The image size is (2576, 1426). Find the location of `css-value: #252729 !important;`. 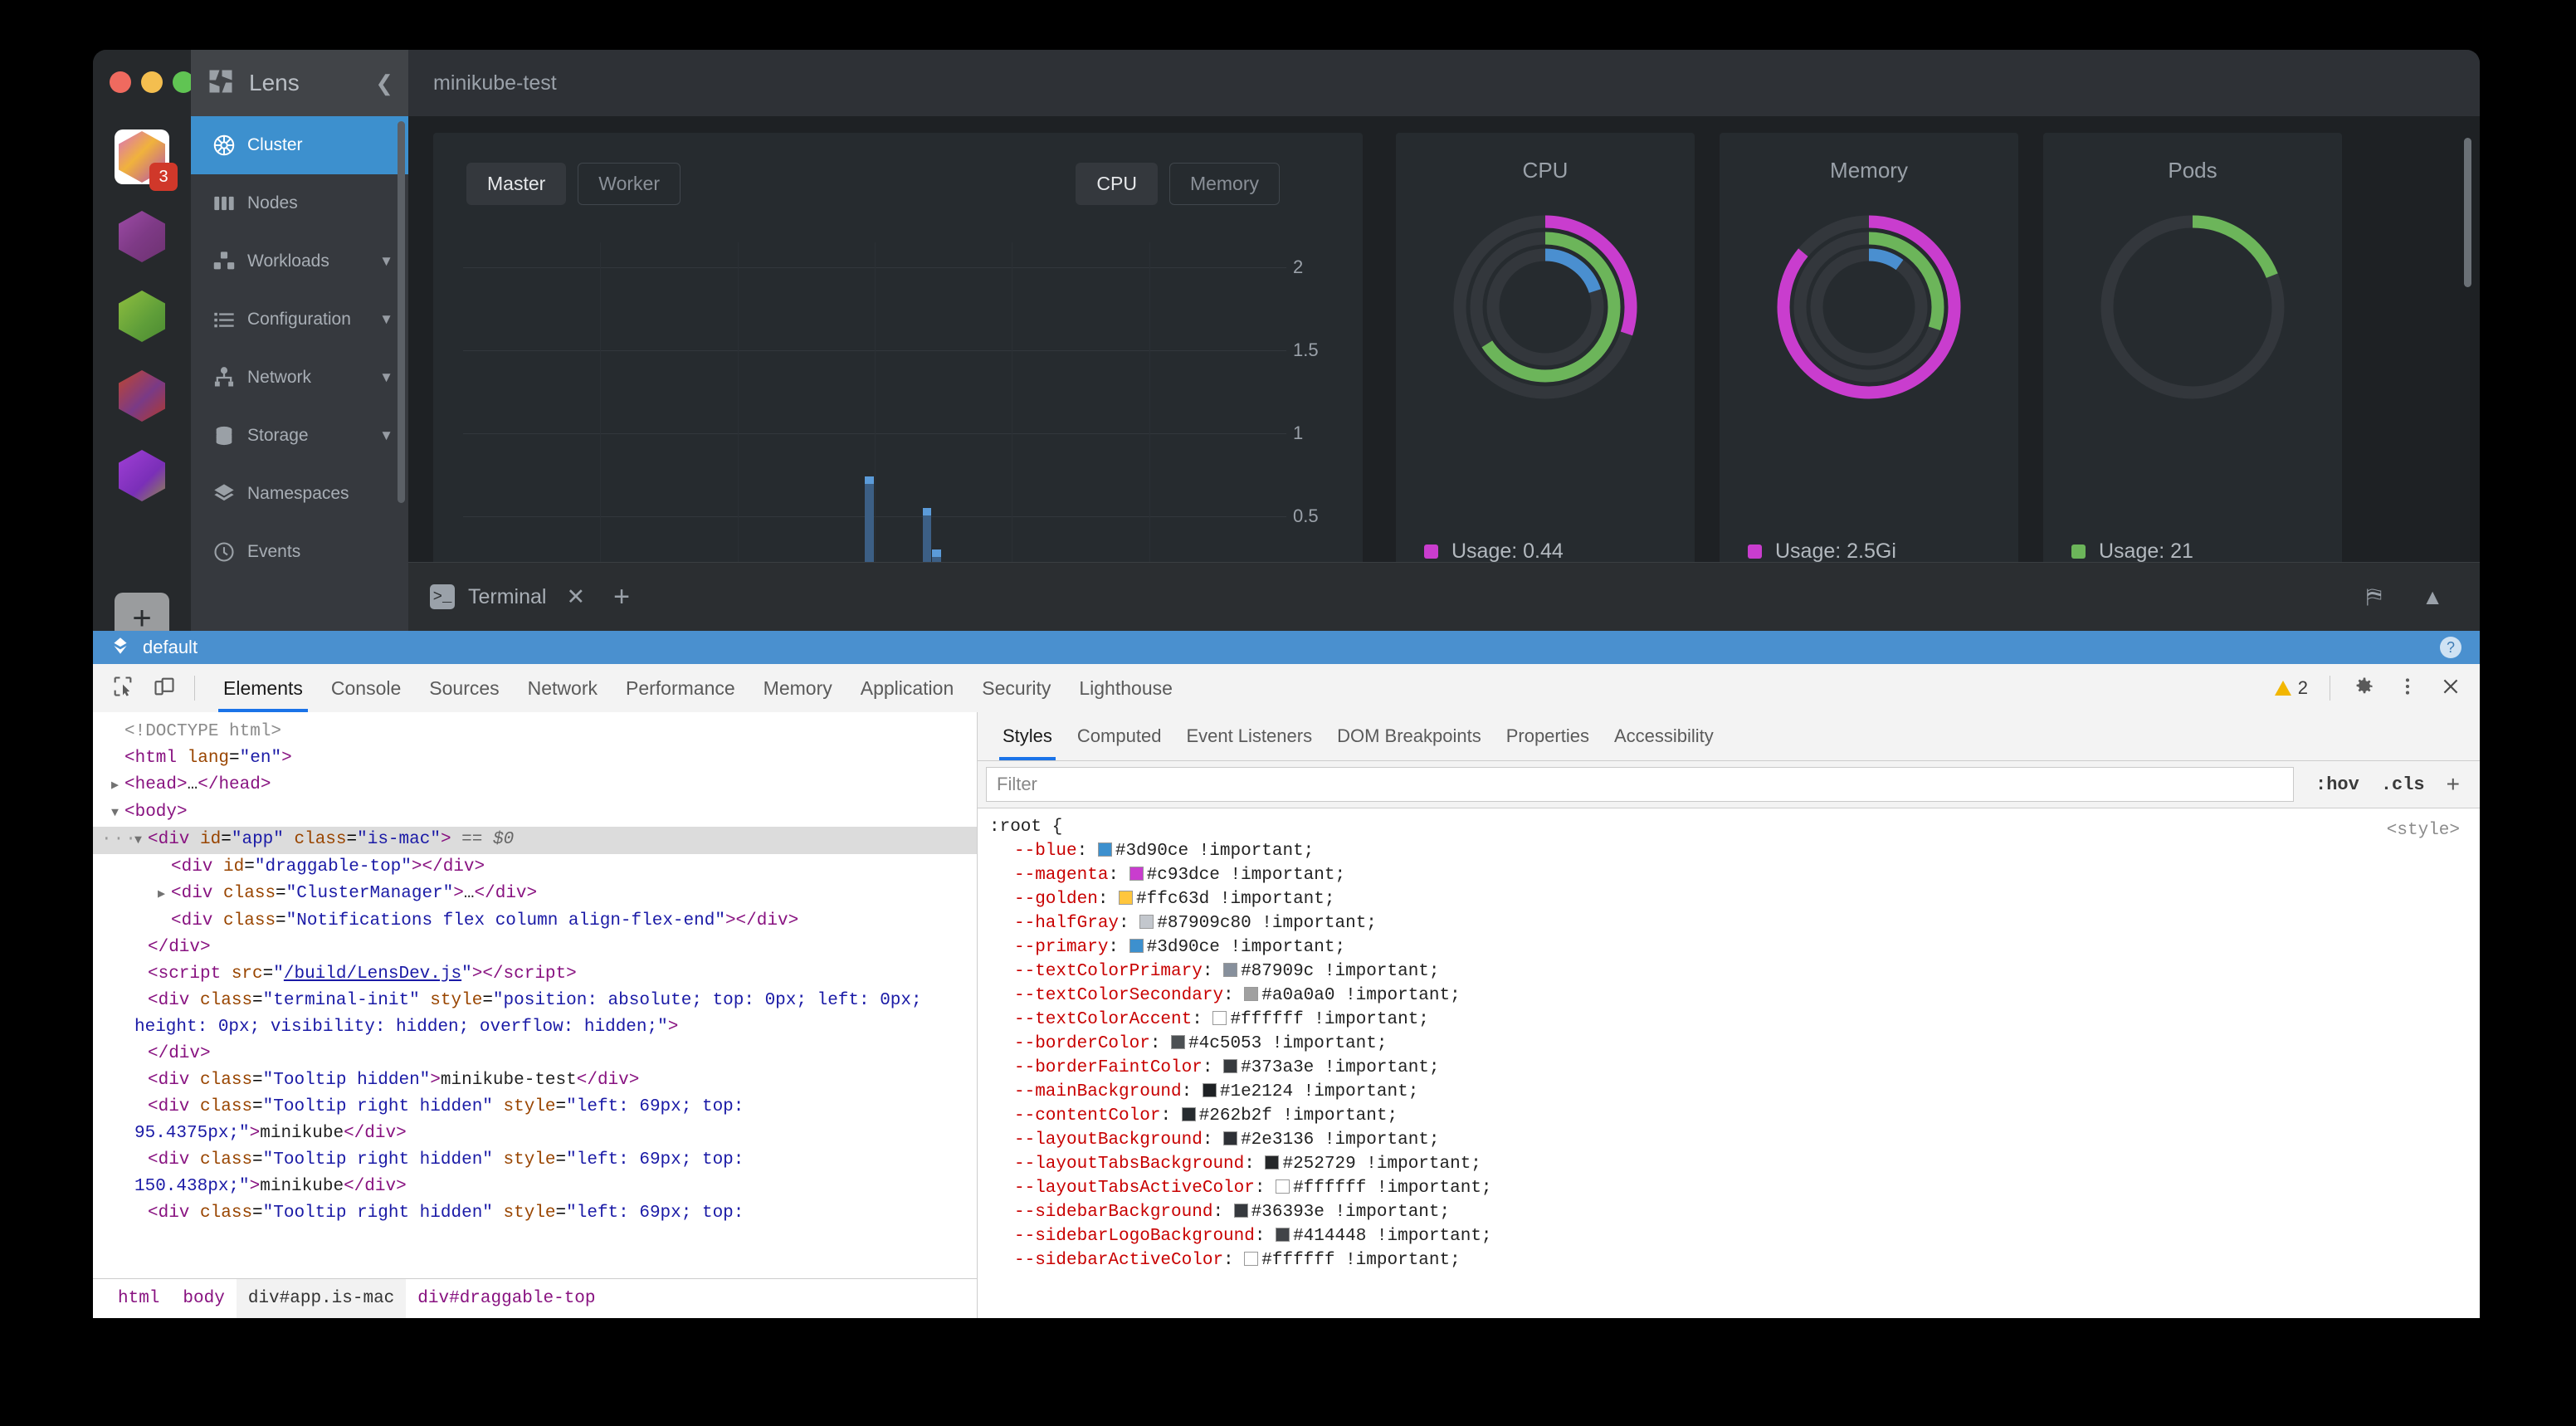

css-value: #252729 !important; is located at coordinates (1382, 1164).